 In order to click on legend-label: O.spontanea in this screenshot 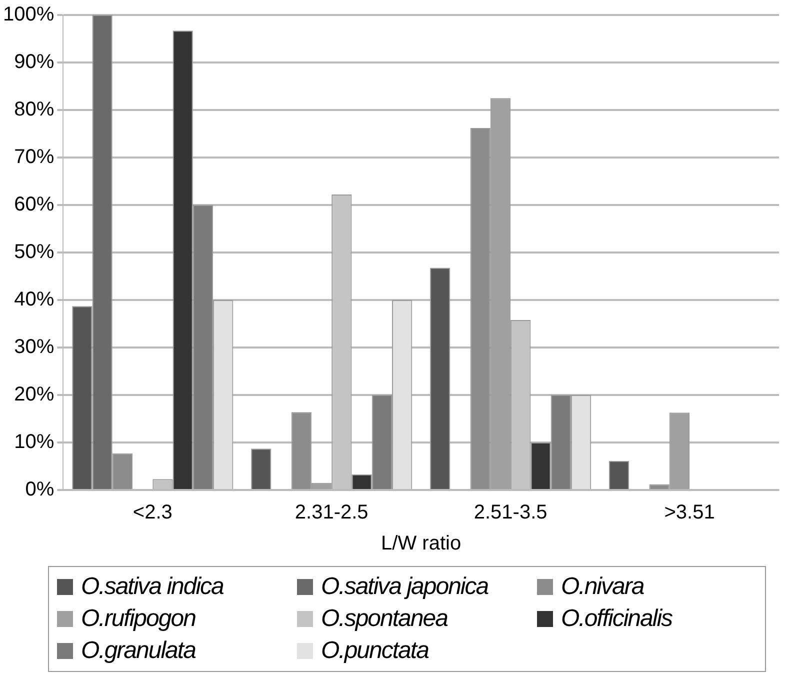, I will do `click(384, 619)`.